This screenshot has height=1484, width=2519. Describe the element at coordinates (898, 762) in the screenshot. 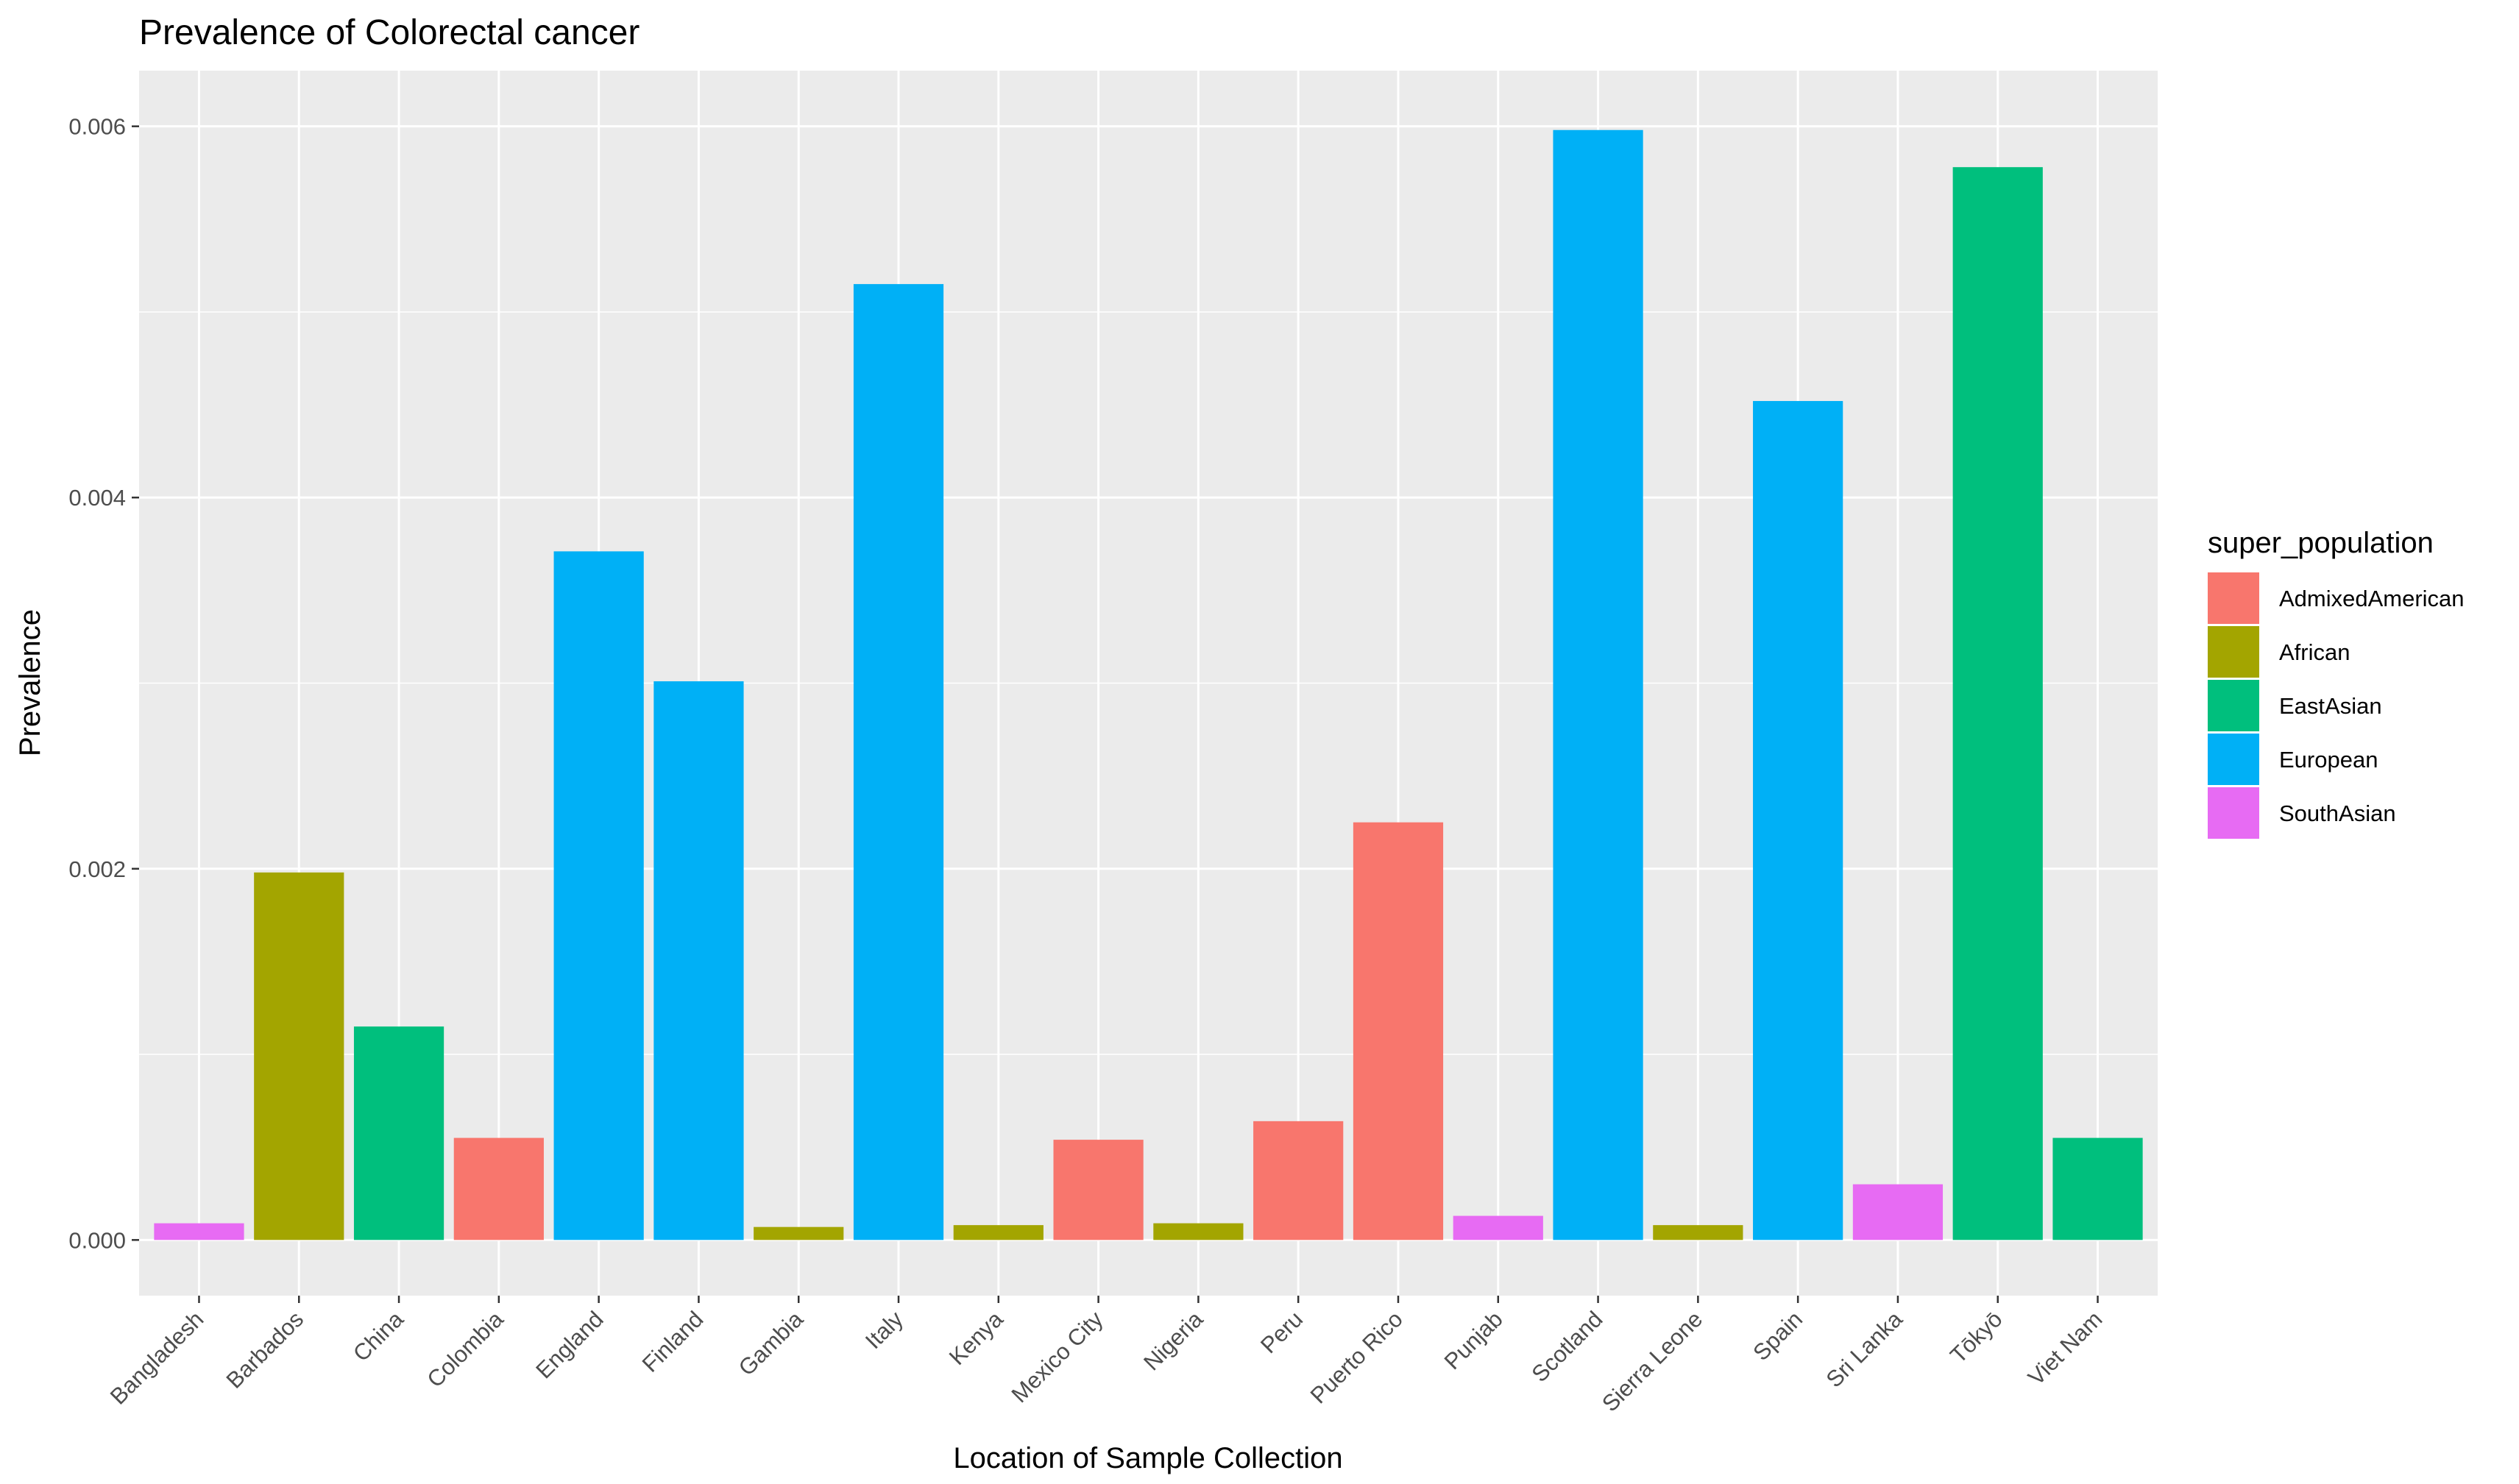

I see `bar-italy` at that location.